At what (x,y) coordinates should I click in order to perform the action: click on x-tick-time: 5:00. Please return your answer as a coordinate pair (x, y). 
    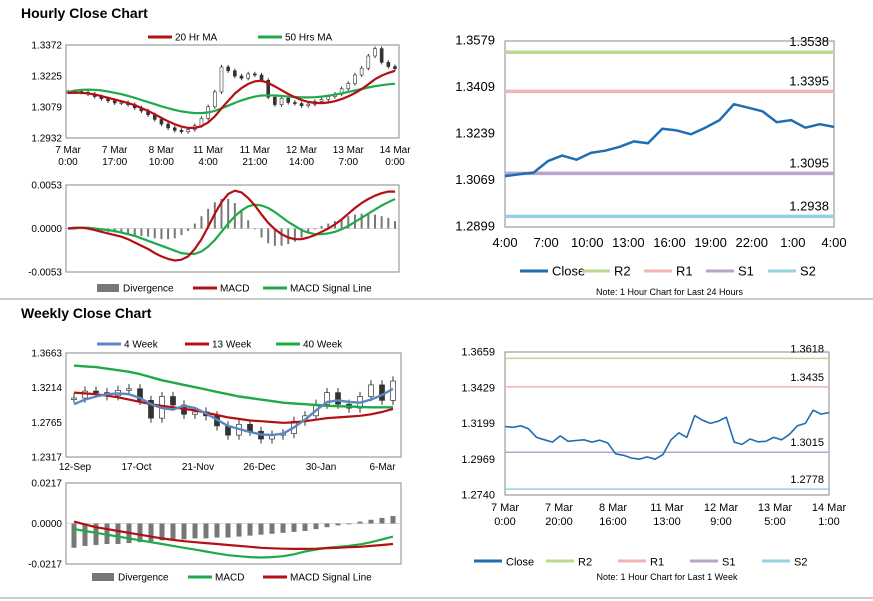
    Looking at the image, I should click on (774, 522).